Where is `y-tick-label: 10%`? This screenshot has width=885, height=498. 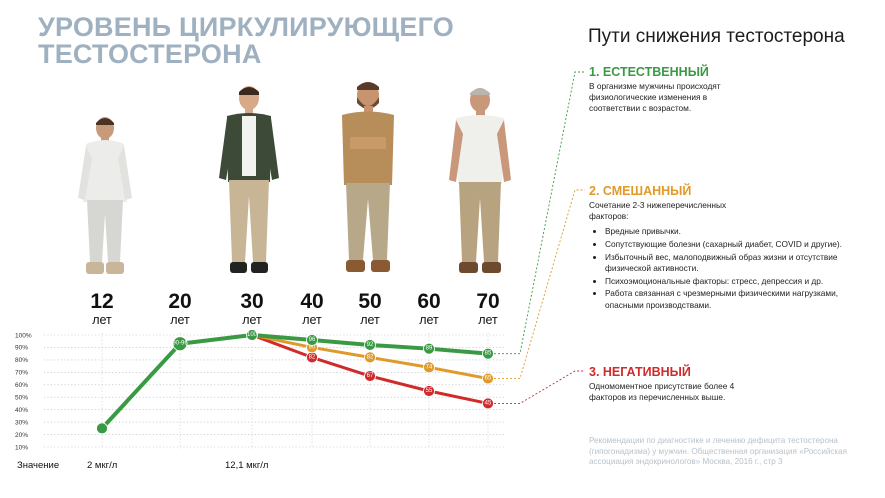 y-tick-label: 10% is located at coordinates (21, 447).